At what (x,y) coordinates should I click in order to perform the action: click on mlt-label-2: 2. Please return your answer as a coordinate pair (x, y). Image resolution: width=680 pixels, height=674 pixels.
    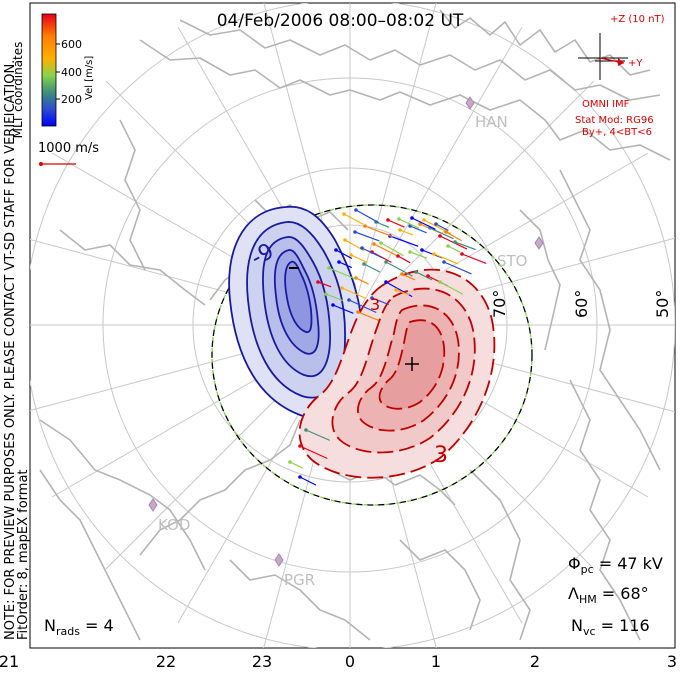
    Looking at the image, I should click on (535, 661).